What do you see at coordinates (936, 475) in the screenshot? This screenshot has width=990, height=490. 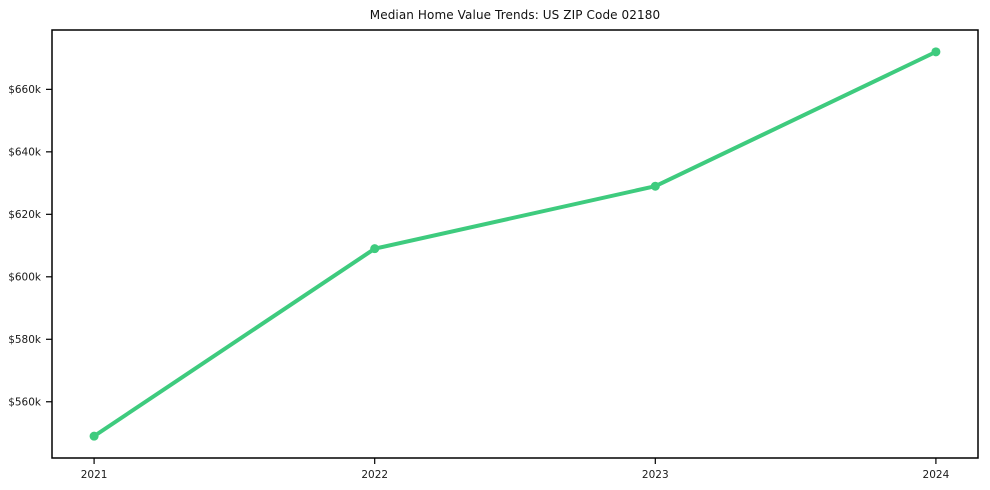 I see `x-tick-label: 2024` at bounding box center [936, 475].